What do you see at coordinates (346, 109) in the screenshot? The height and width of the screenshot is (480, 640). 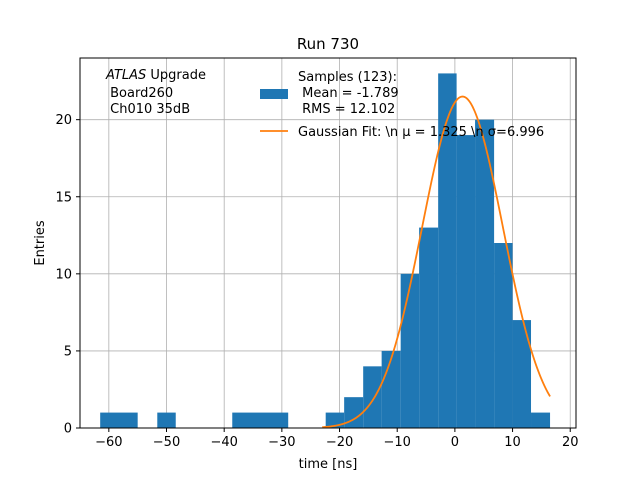 I see `legend-samples-line-3: RMS = 12.102` at bounding box center [346, 109].